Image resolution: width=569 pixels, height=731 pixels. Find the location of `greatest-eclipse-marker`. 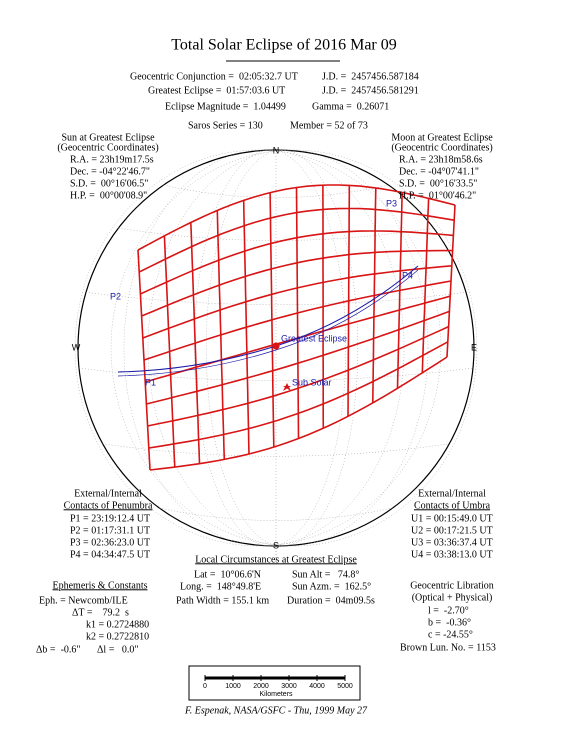

greatest-eclipse-marker is located at coordinates (276, 346).